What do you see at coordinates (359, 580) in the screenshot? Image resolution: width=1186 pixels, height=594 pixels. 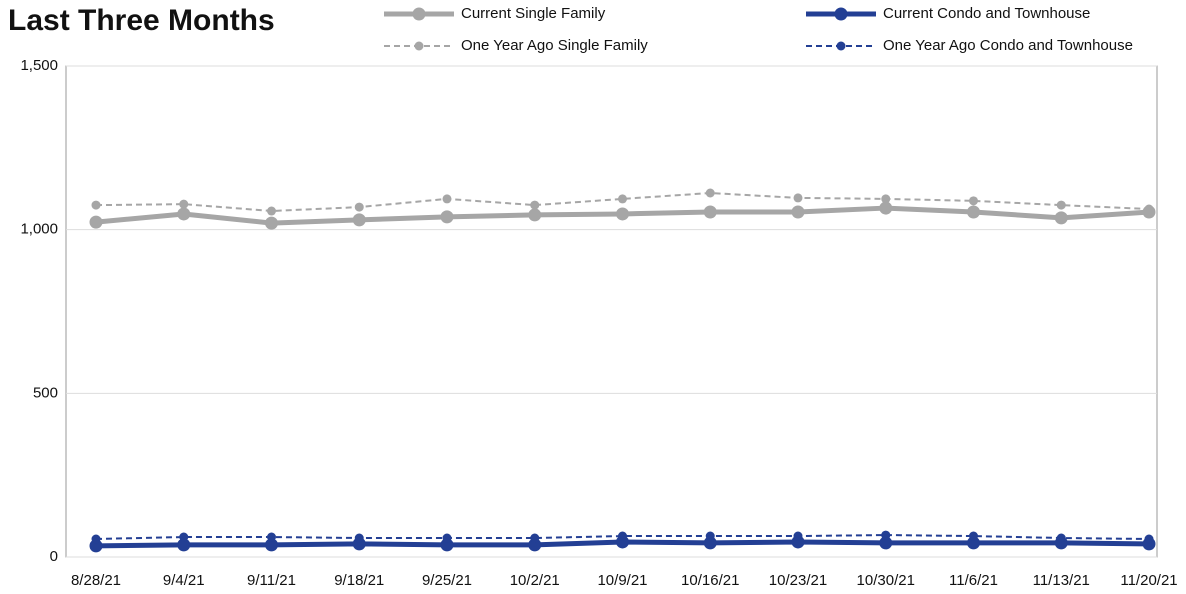 I see `x-tick-label: 9/18/21` at bounding box center [359, 580].